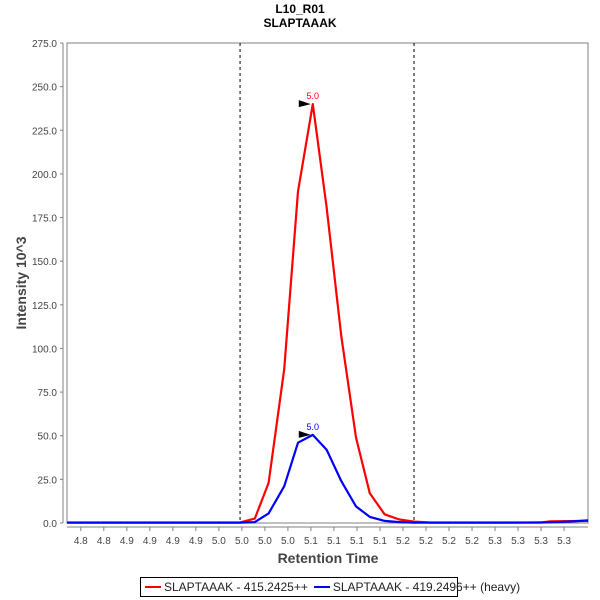 This screenshot has width=600, height=600. Describe the element at coordinates (328, 478) in the screenshot. I see `series-line-heavy` at that location.